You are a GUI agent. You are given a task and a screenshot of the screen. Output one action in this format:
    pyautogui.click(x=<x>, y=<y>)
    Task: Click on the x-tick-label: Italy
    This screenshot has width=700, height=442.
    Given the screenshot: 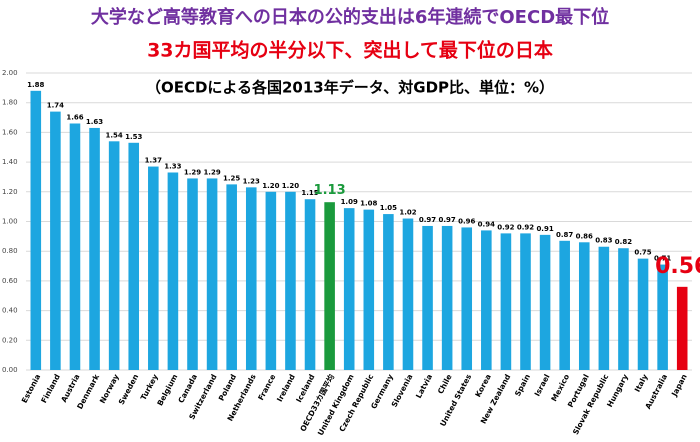 What is the action you would take?
    pyautogui.click(x=641, y=383)
    